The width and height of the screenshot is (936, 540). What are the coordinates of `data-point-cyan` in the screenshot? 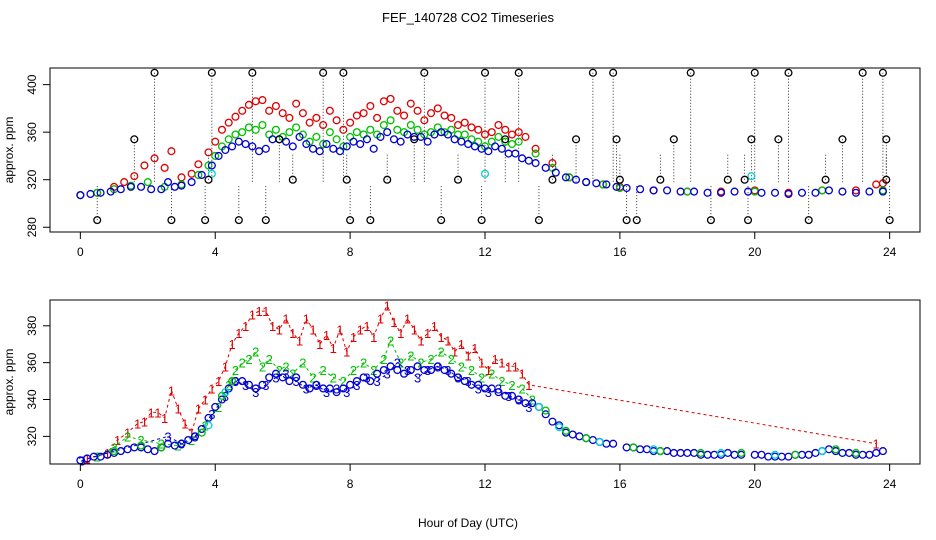 It's located at (599, 441).